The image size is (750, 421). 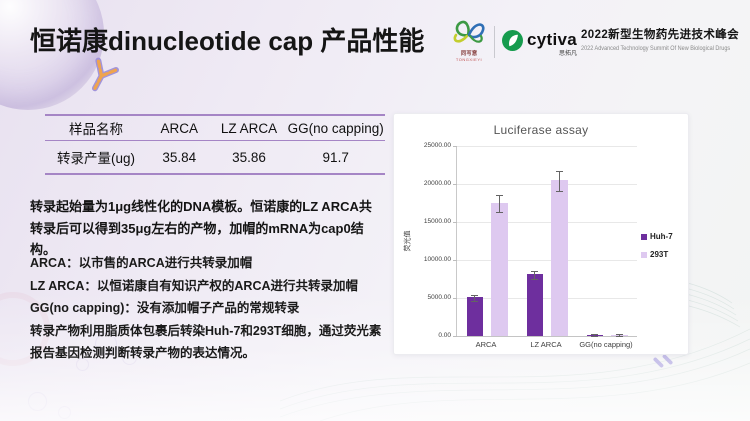 What do you see at coordinates (469, 54) in the screenshot?
I see `partner-logo-label: 同写意` at bounding box center [469, 54].